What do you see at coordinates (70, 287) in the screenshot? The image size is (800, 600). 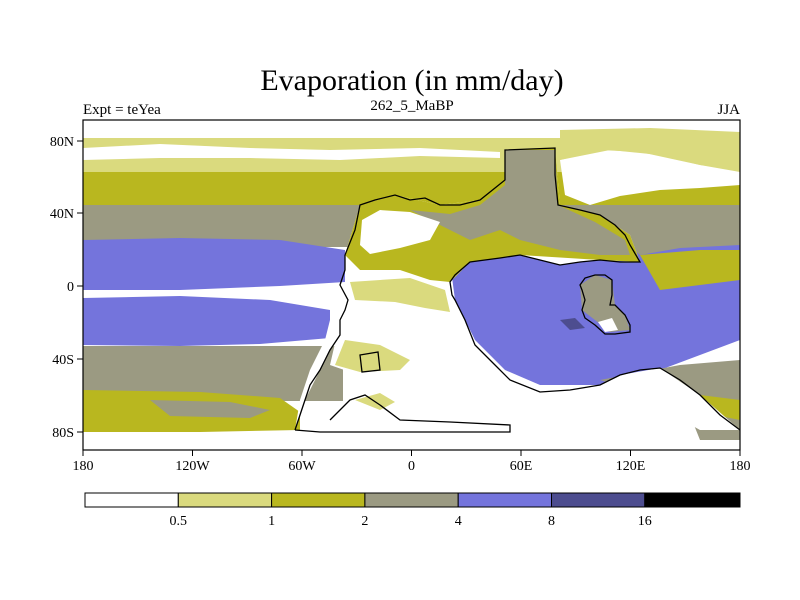 I see `y-tick-label-3: 0` at bounding box center [70, 287].